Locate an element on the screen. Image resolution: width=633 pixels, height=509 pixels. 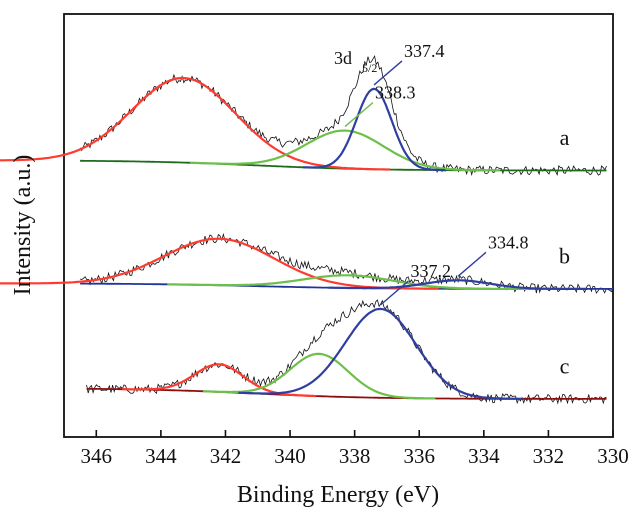
peak-pointer-337.4 is located at coordinates (388, 73).